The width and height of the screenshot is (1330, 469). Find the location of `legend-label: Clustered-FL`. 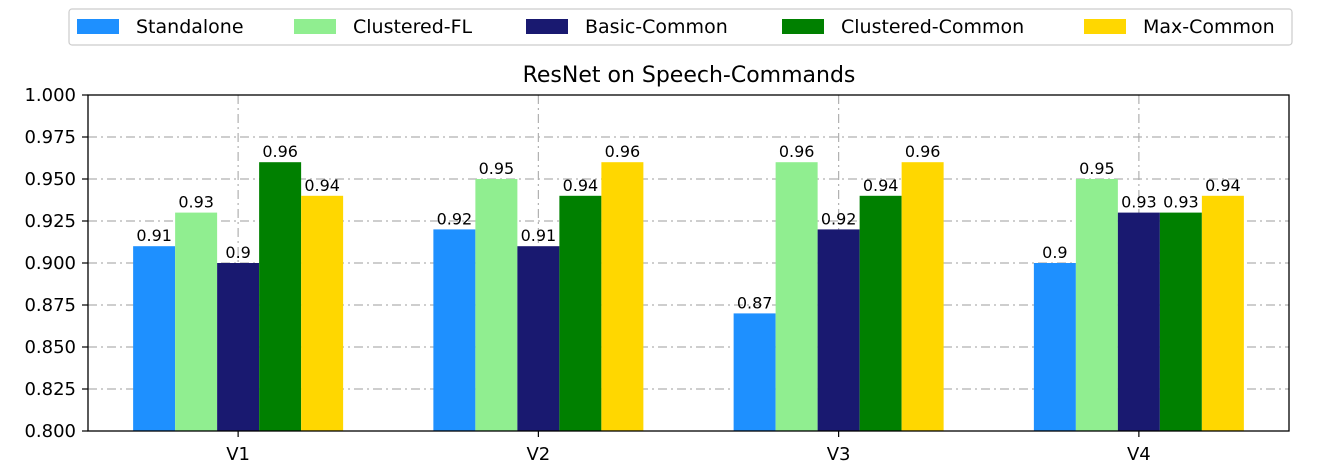

legend-label: Clustered-FL is located at coordinates (413, 27).